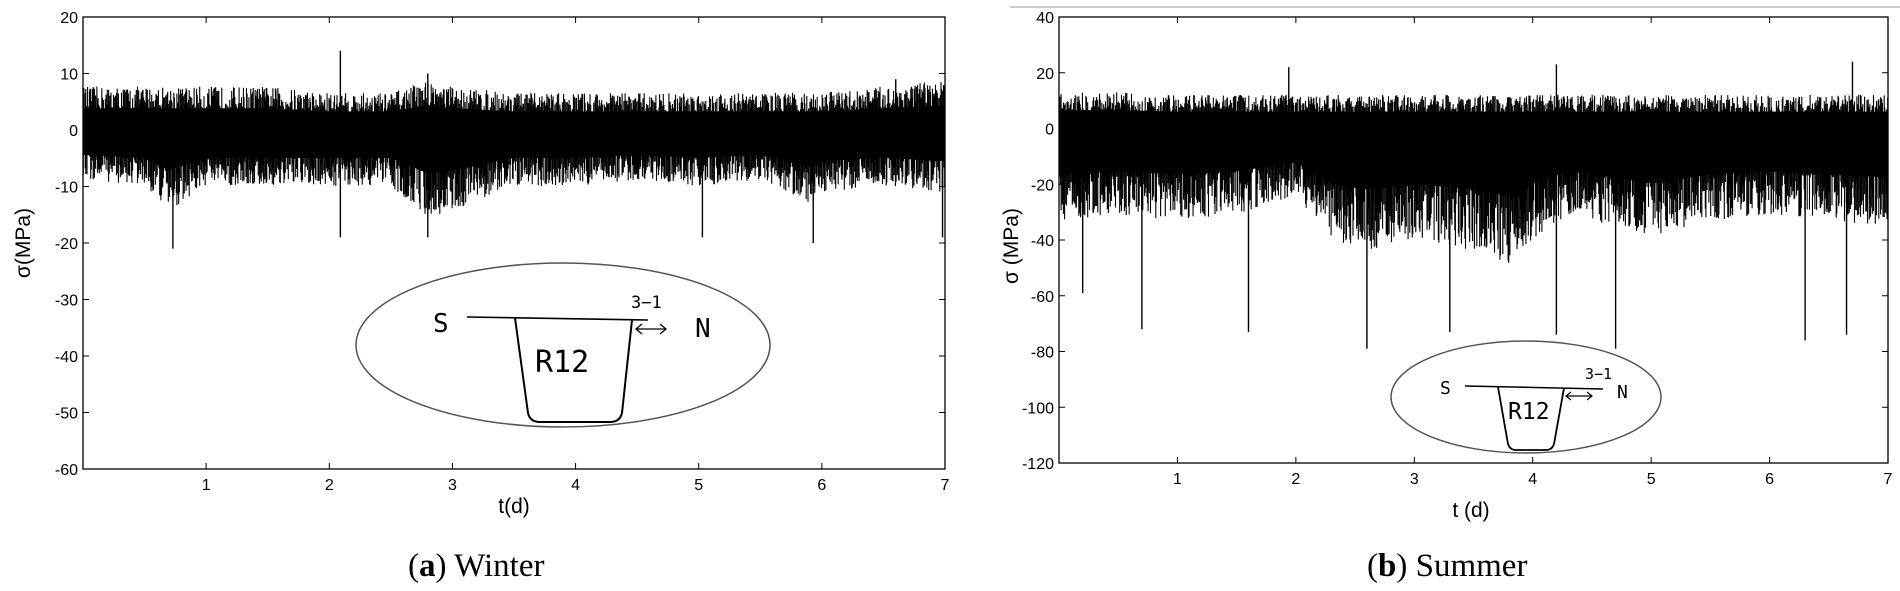 Image resolution: width=1900 pixels, height=591 pixels. What do you see at coordinates (1529, 412) in the screenshot?
I see `summer-inset-r12-label: R12` at bounding box center [1529, 412].